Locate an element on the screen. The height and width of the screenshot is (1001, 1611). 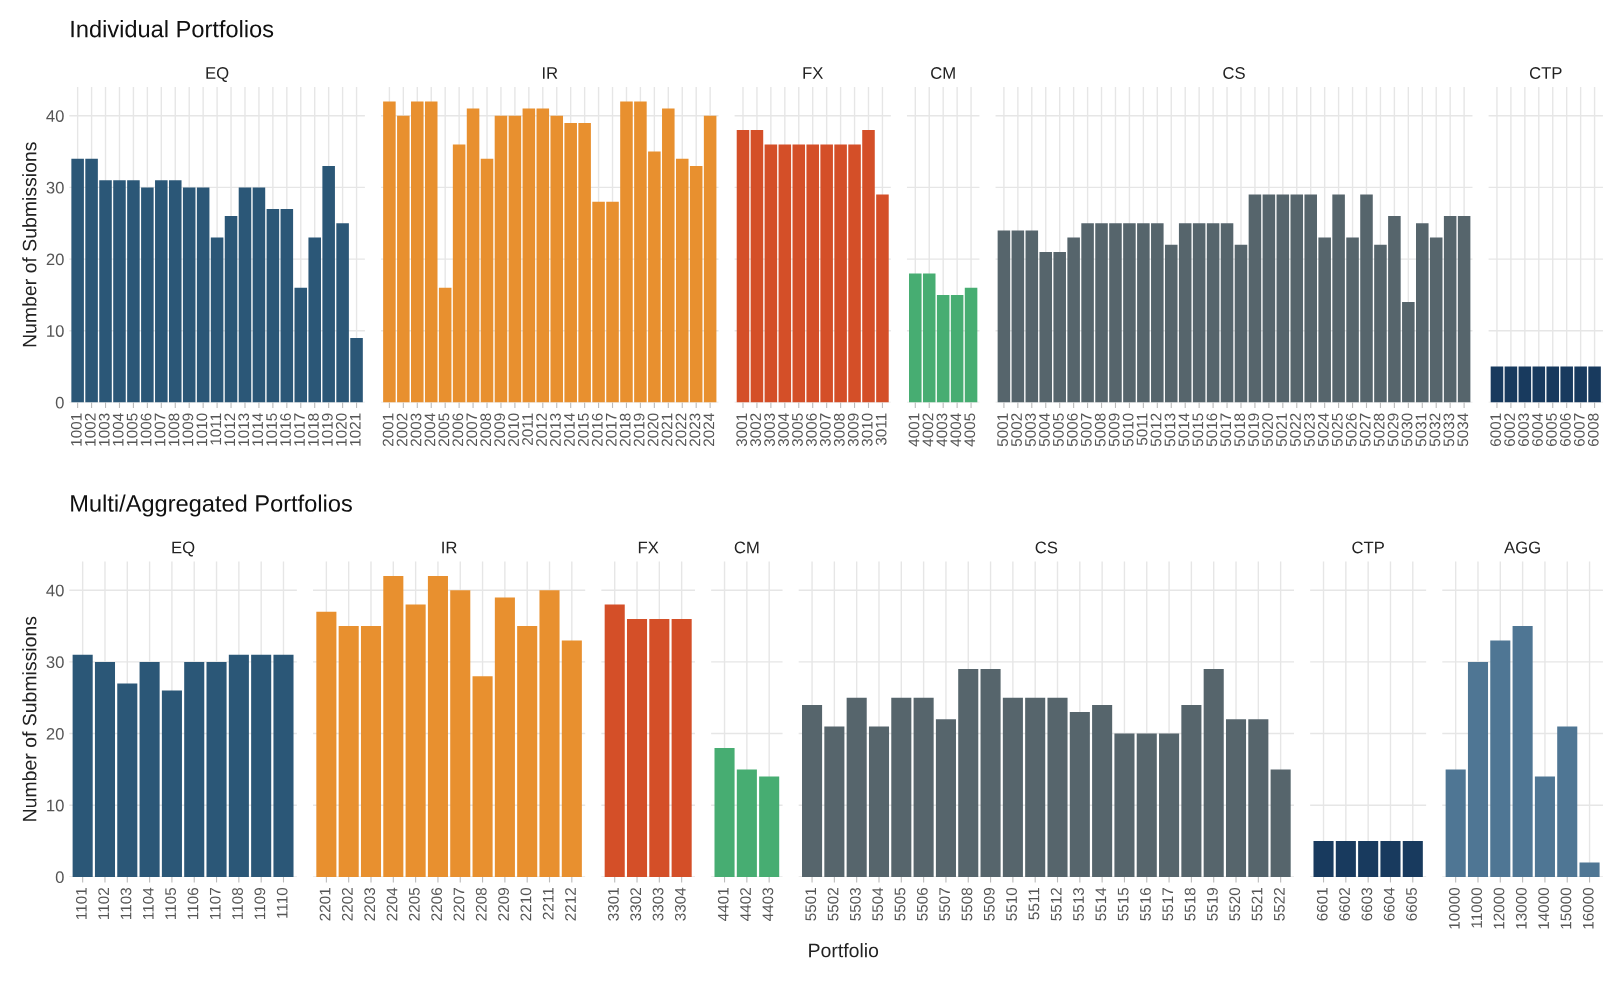
x-tick-label: 2002 is located at coordinates (402, 430).